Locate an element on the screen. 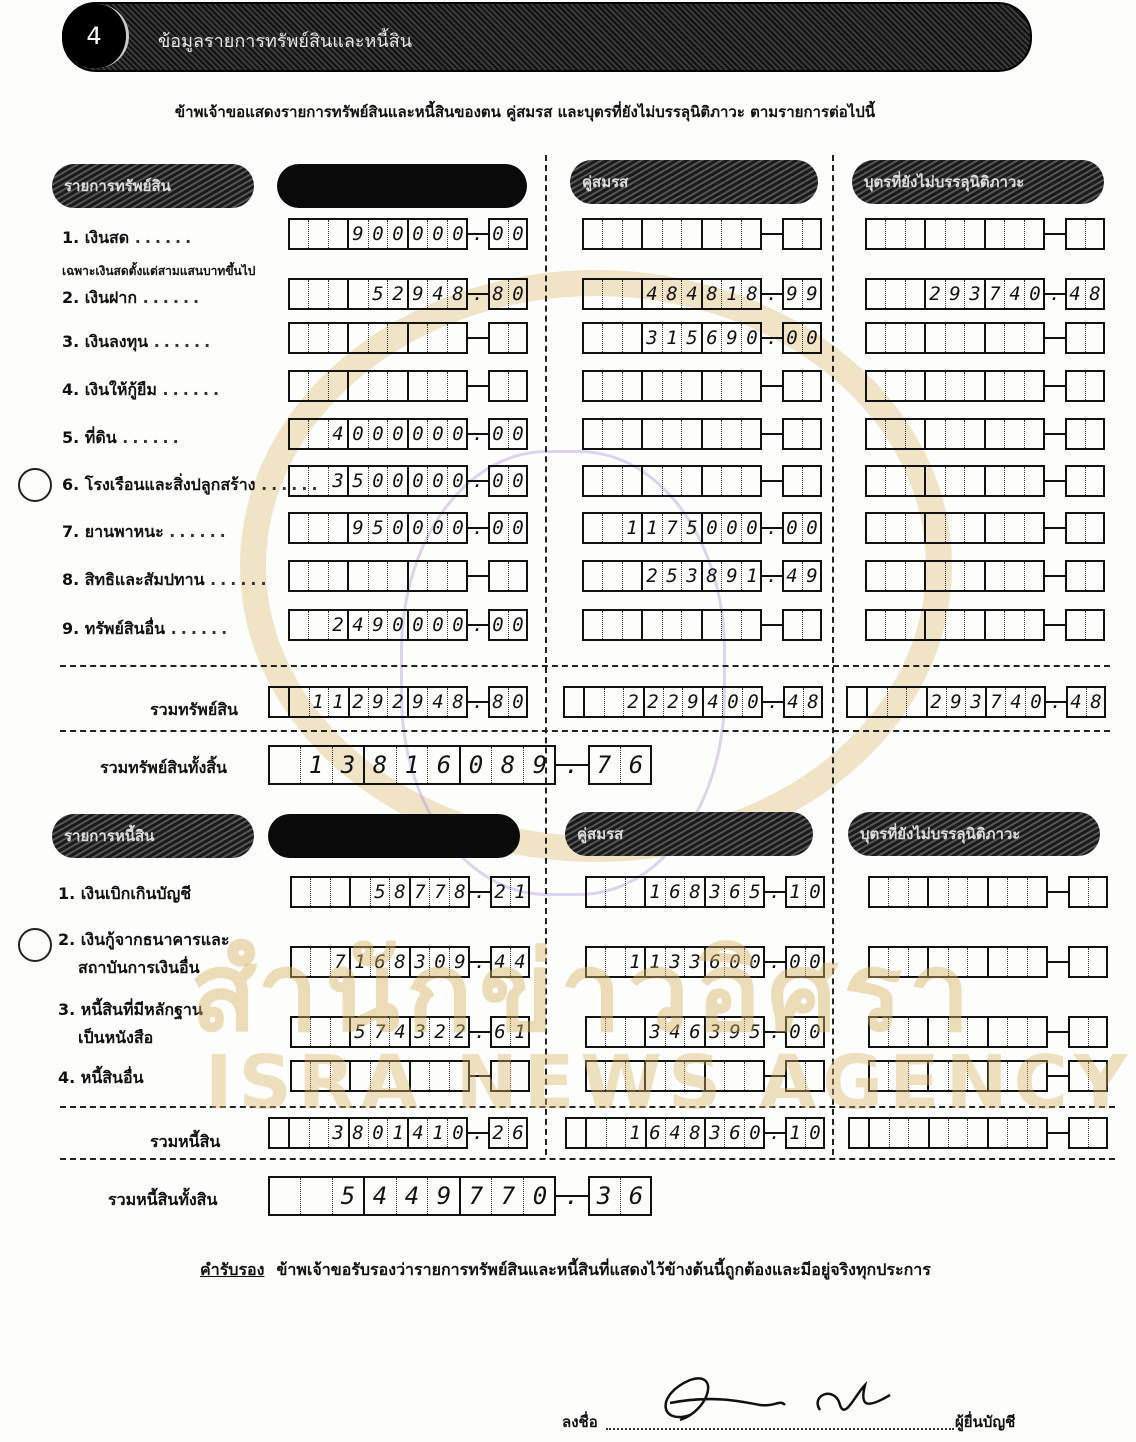  liabilities-own-header is located at coordinates (394, 836).